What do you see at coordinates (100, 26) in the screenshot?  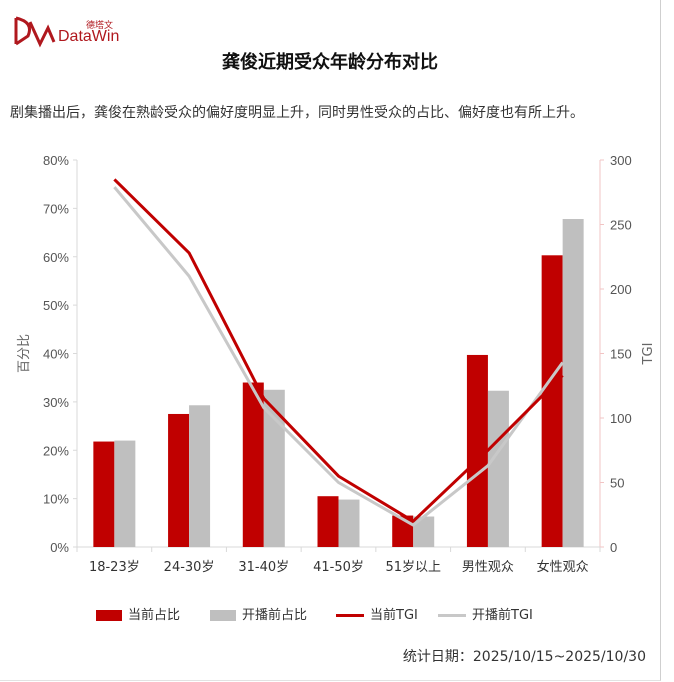 I see `logo-chinese-text: 德塔文` at bounding box center [100, 26].